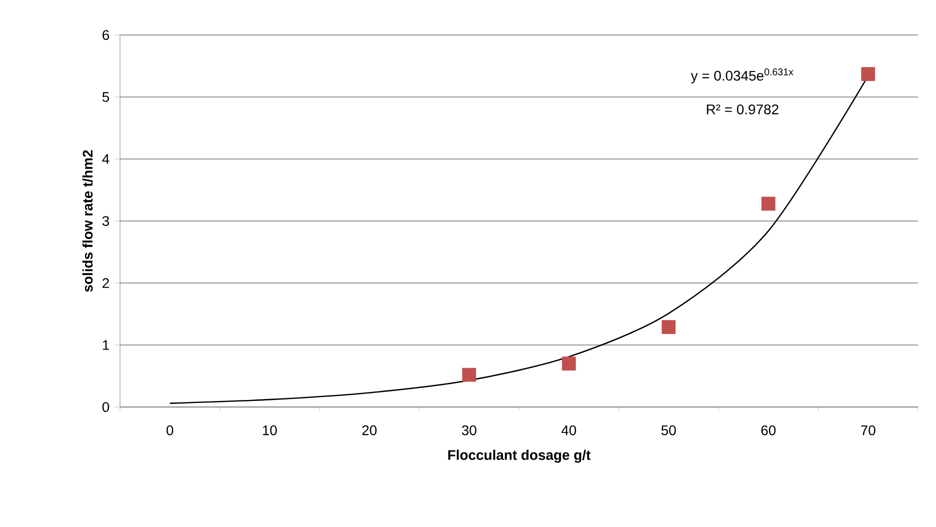 The width and height of the screenshot is (936, 527). What do you see at coordinates (369, 430) in the screenshot?
I see `x-tick-label: 20` at bounding box center [369, 430].